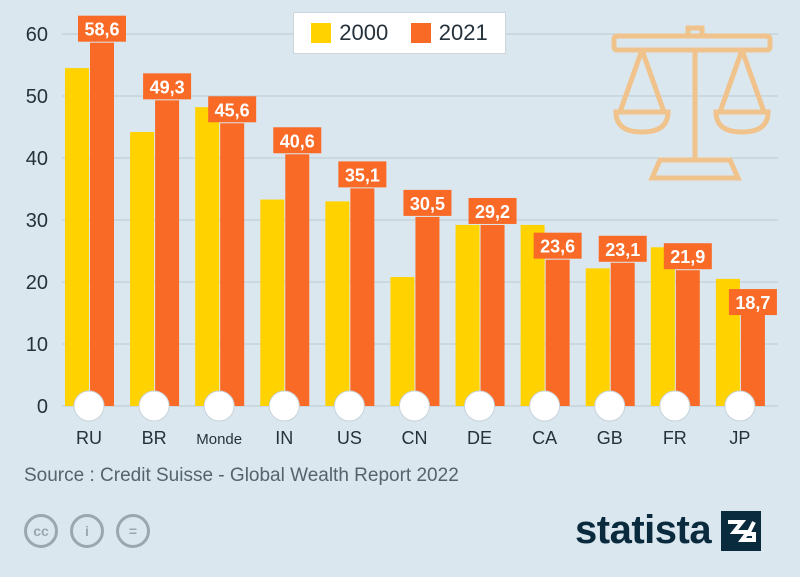  I want to click on data-label: 30,5, so click(427, 204).